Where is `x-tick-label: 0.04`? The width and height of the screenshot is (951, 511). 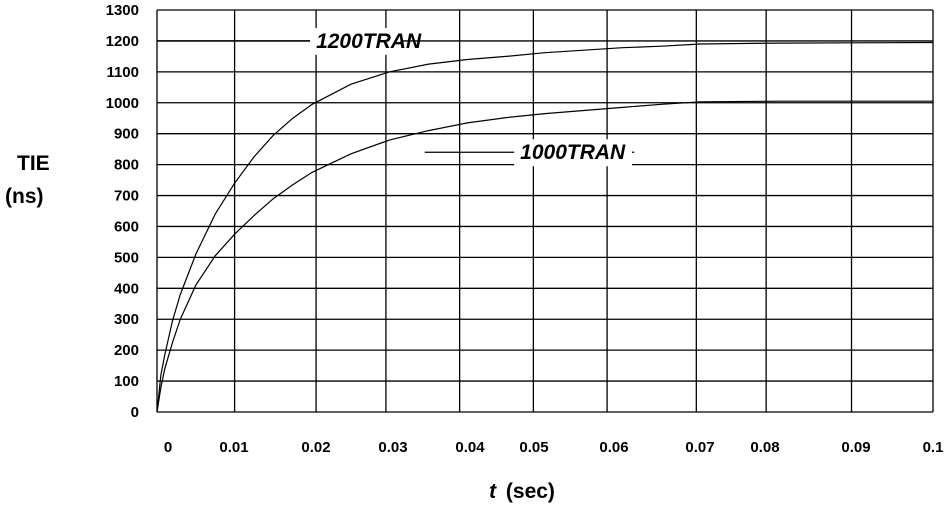
x-tick-label: 0.04 is located at coordinates (470, 447).